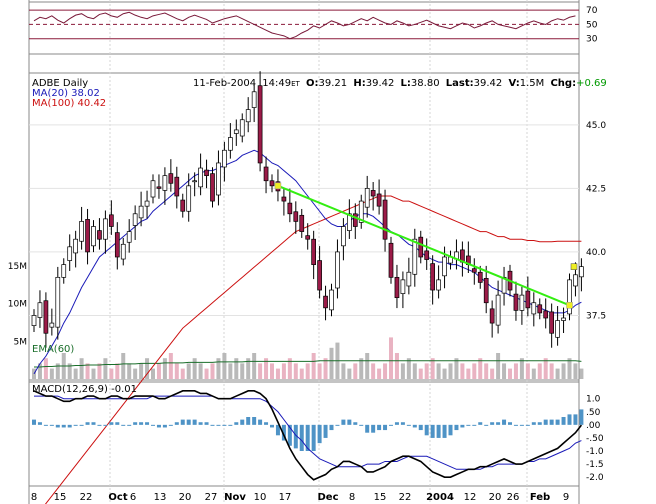  Describe the element at coordinates (592, 25) in the screenshot. I see `rsi-tick-label: 50` at that location.